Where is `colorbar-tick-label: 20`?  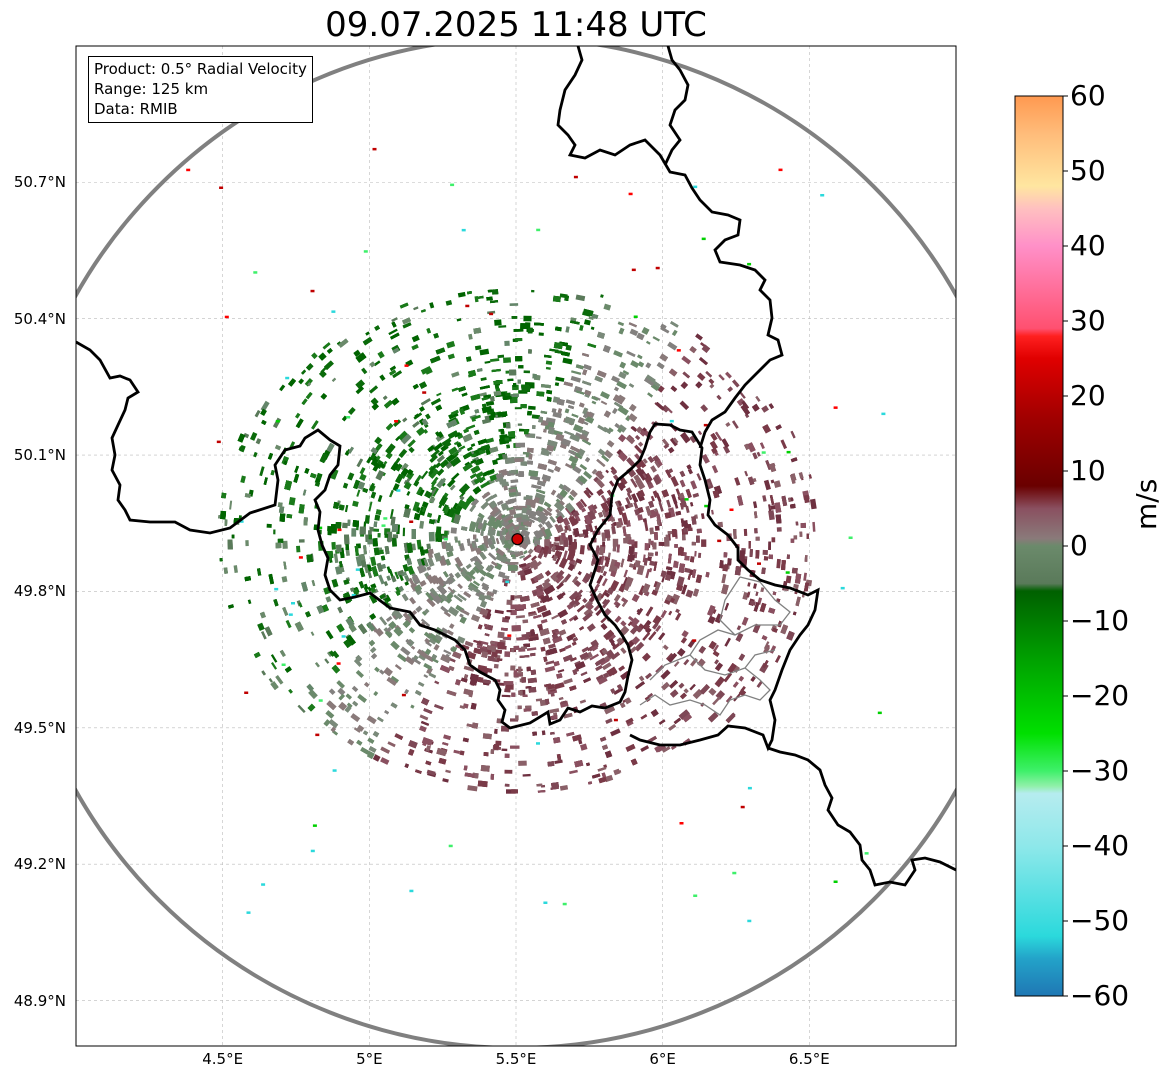 colorbar-tick-label: 20 is located at coordinates (1088, 395).